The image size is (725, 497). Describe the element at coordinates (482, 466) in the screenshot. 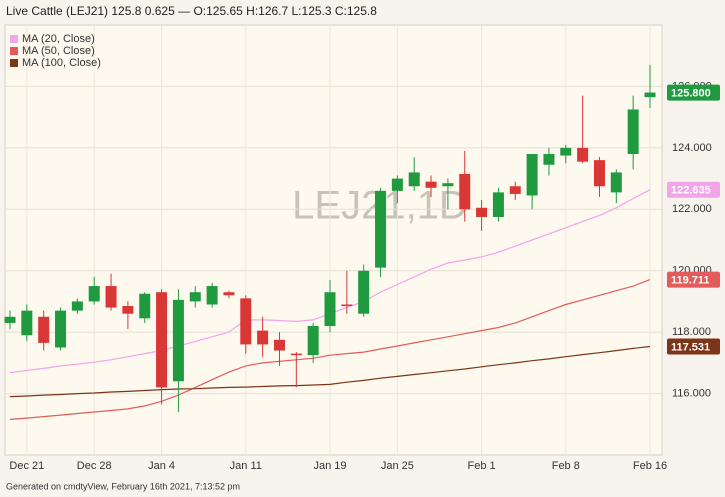

I see `x-tick-label: Feb 1` at that location.